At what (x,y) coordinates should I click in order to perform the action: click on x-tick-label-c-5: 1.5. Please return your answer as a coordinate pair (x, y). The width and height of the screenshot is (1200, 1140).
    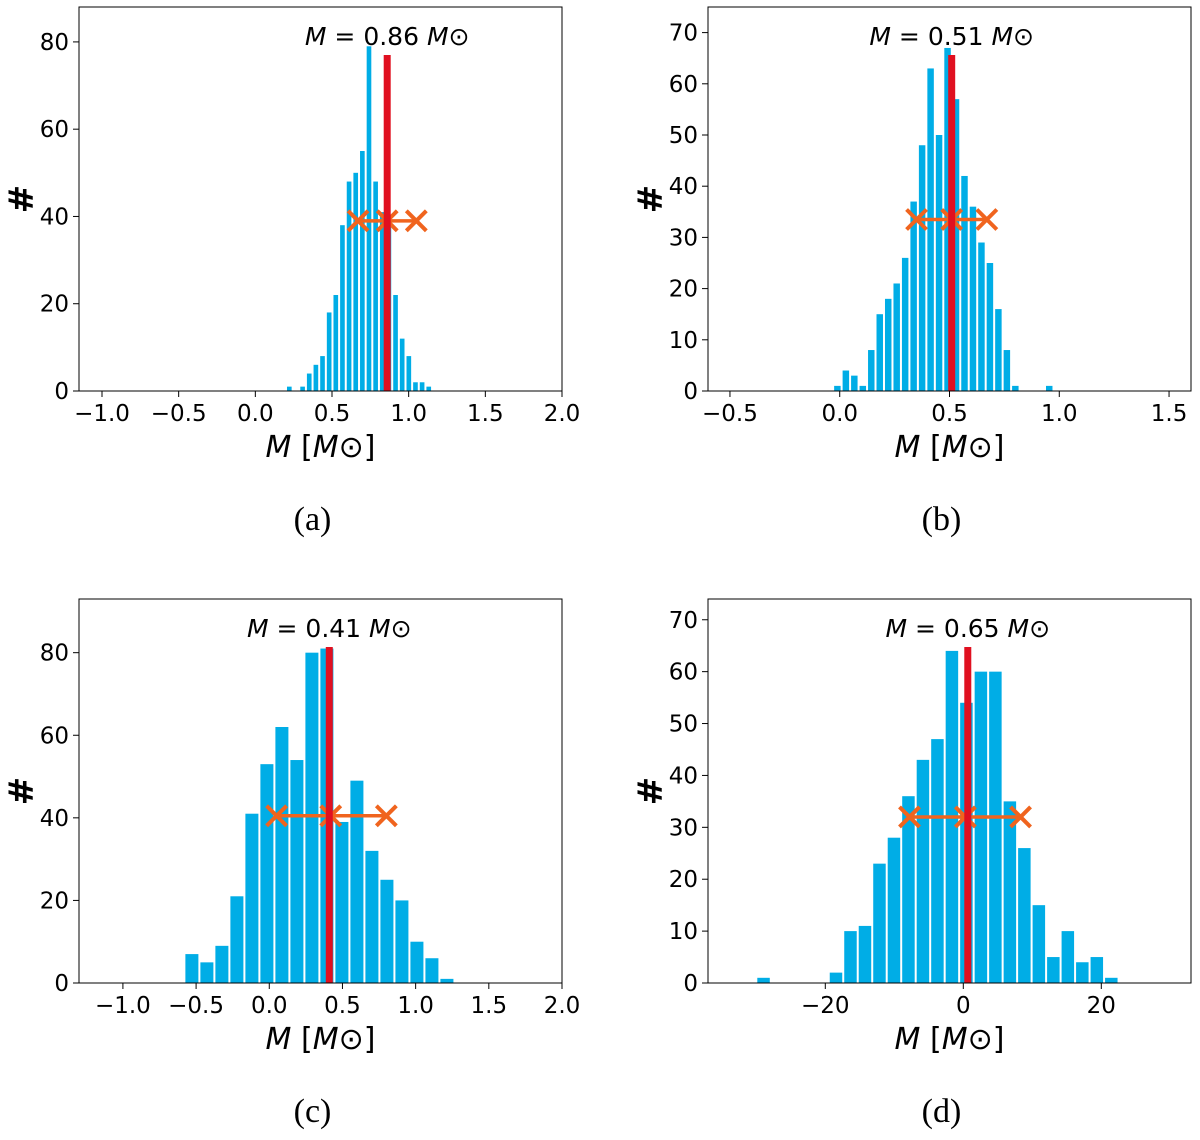
    Looking at the image, I should click on (489, 1006).